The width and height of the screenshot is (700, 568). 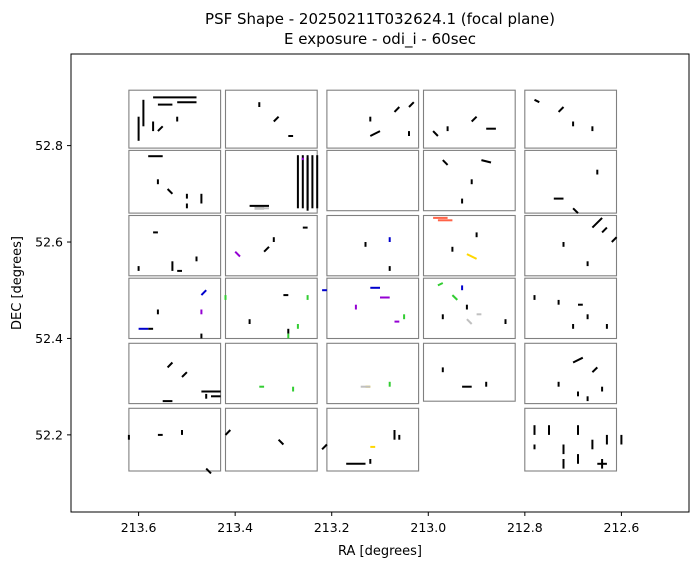 I want to click on x-tick-label-0: 213.6, so click(x=139, y=527).